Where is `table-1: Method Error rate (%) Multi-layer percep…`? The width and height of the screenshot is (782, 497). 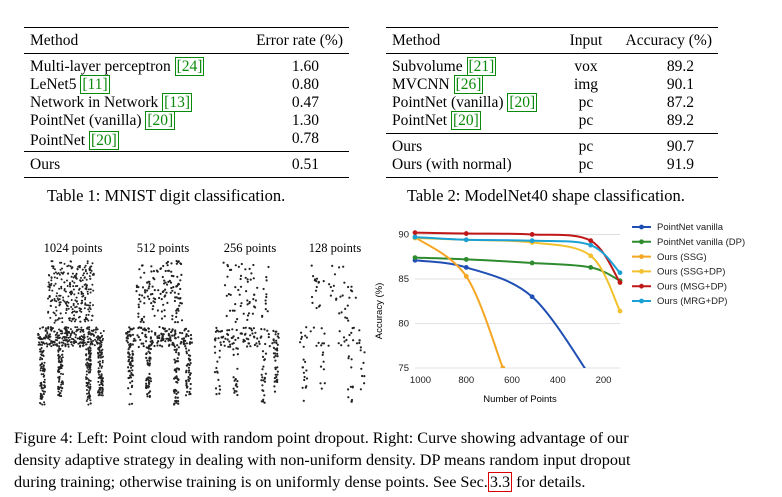
table-1: Method Error rate (%) Multi-layer percep… is located at coordinates (186, 102).